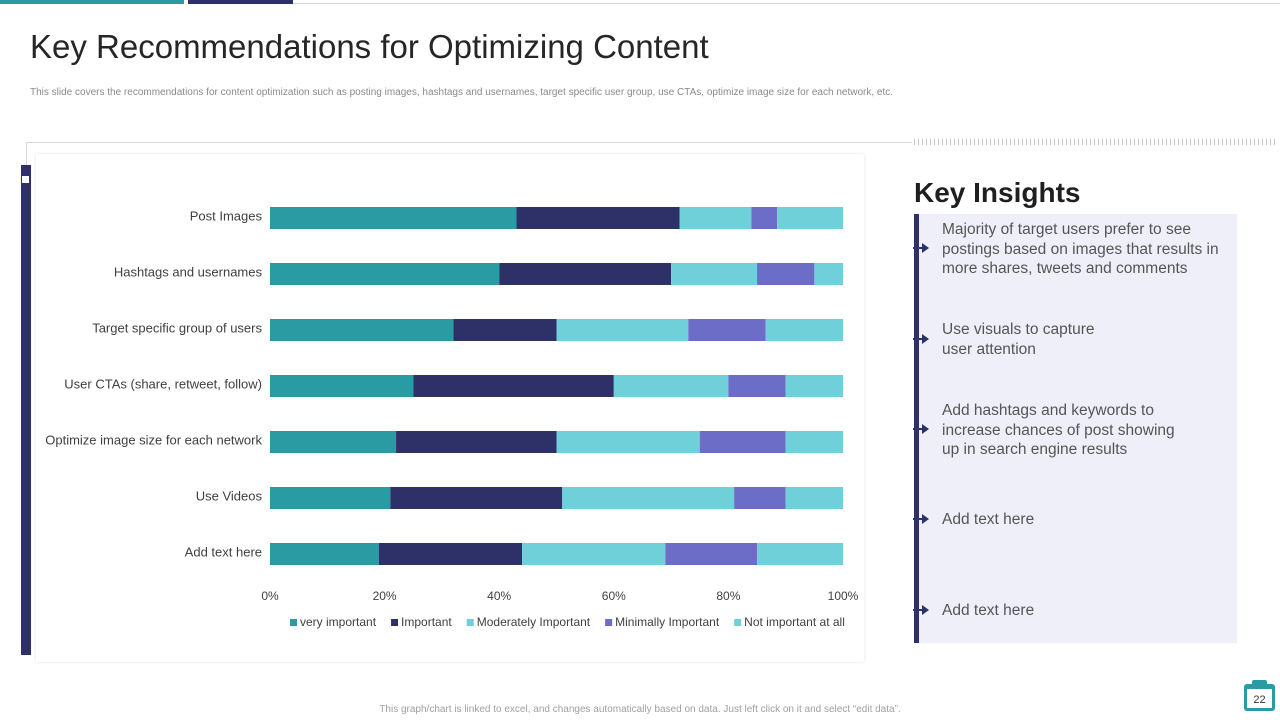 This screenshot has height=720, width=1280. Describe the element at coordinates (843, 596) in the screenshot. I see `x-tick-label: 100%` at that location.